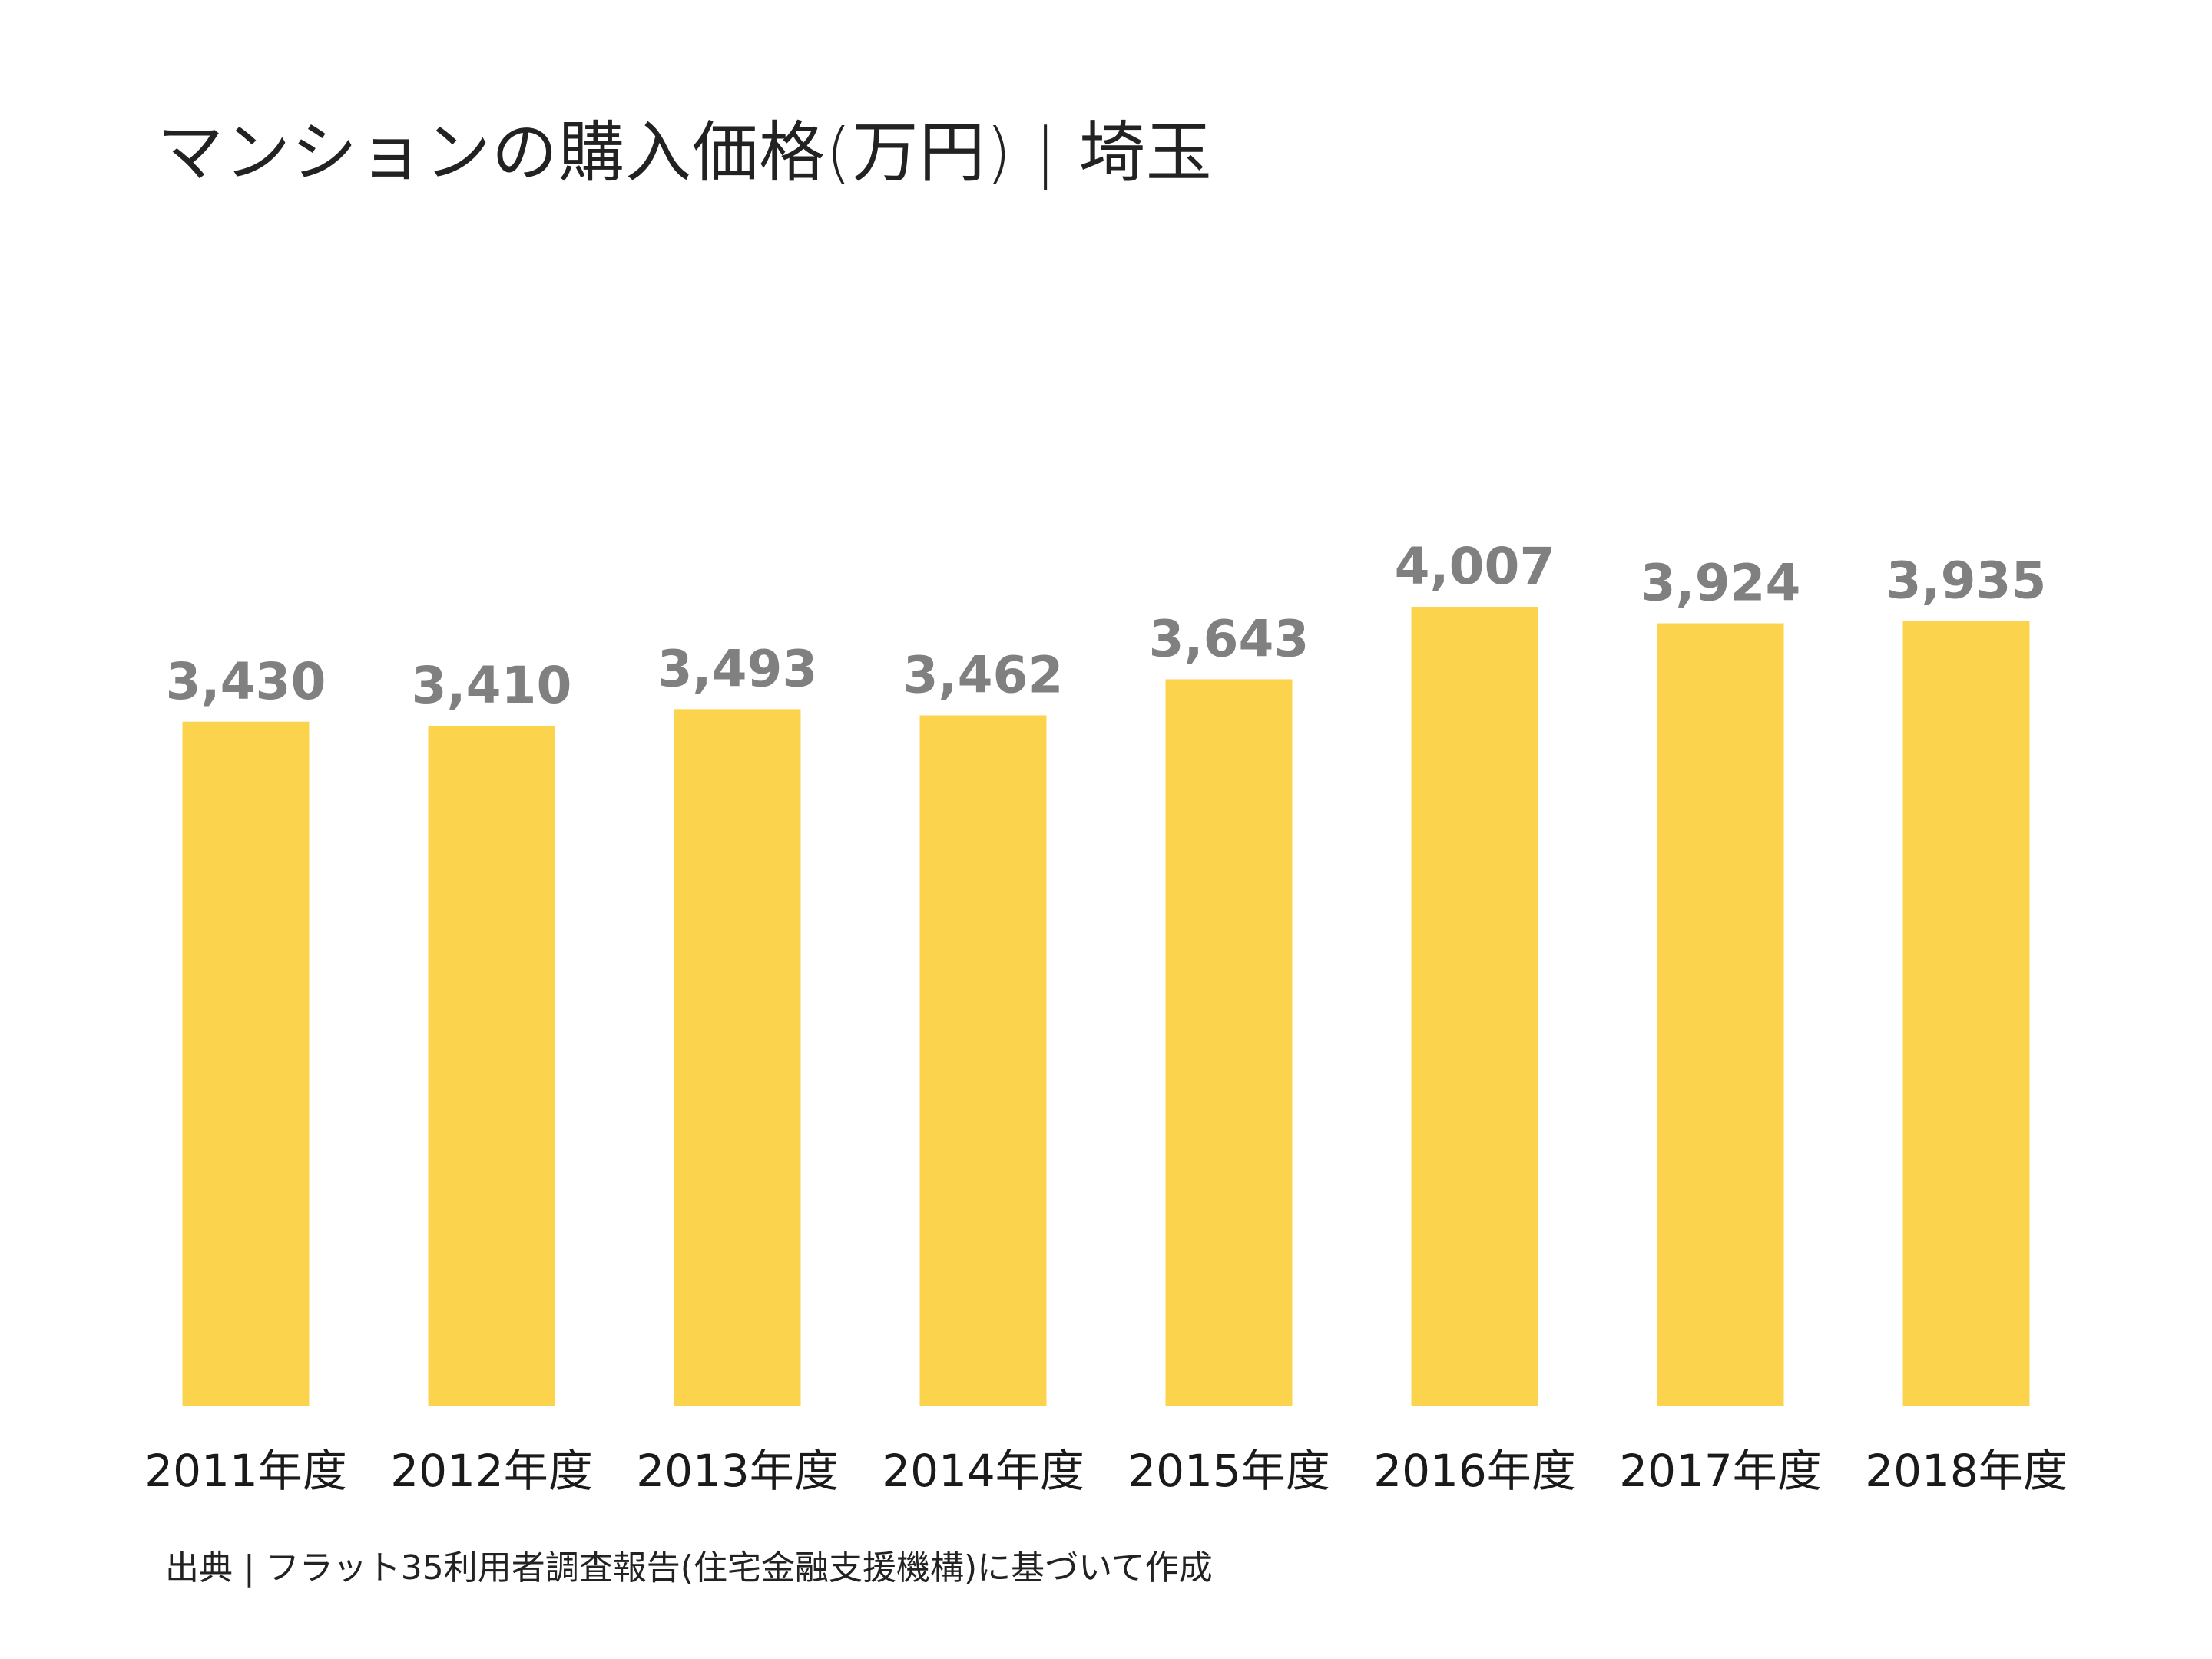 The width and height of the screenshot is (2212, 1659). Describe the element at coordinates (685, 153) in the screenshot. I see `chart-title: マンションの購入価格(万円) | 埼玉` at that location.